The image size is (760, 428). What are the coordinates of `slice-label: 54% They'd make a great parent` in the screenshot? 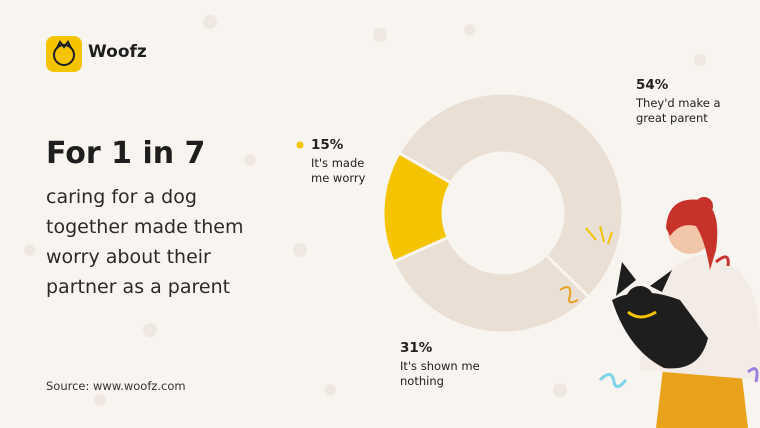 It's located at (686, 102).